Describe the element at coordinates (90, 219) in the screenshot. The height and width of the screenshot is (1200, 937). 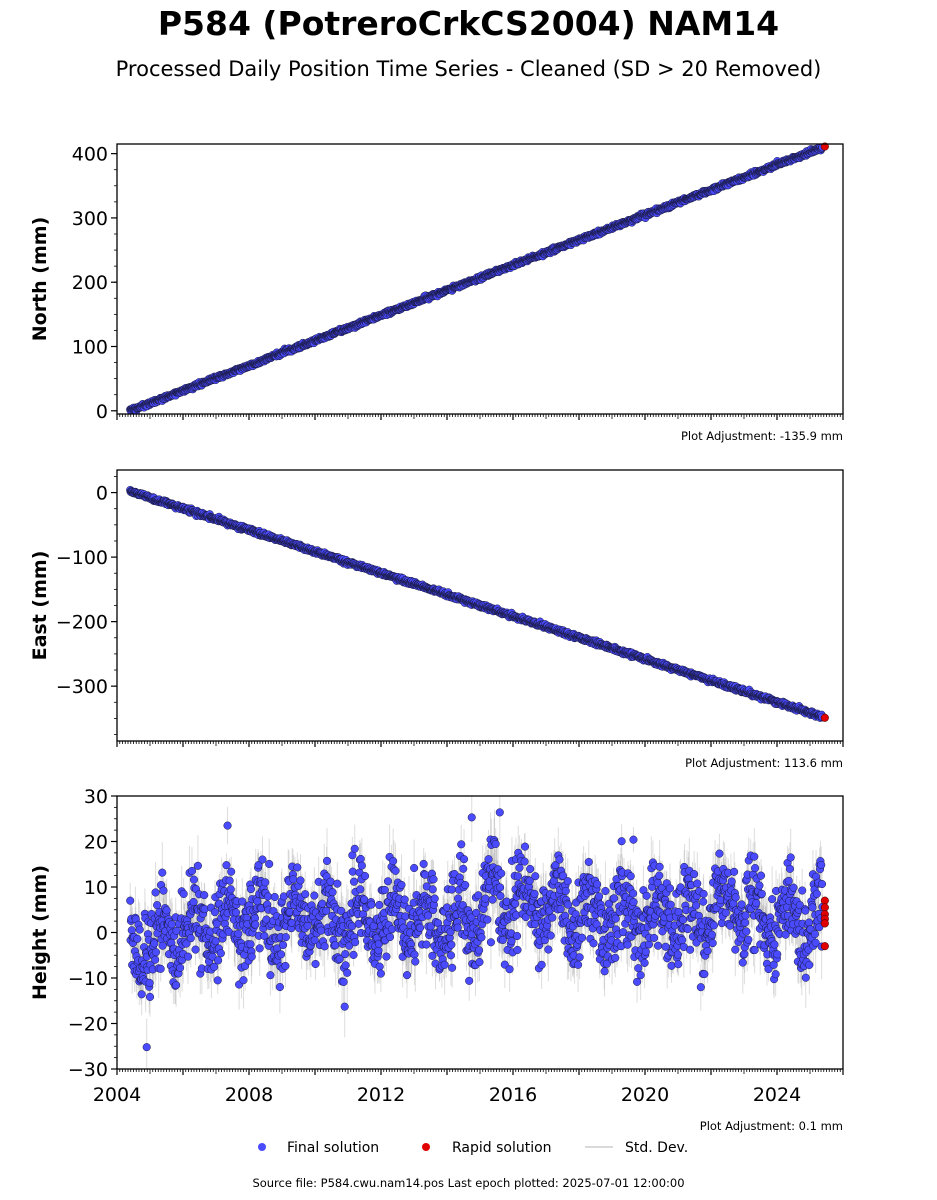
I see `y-tick-label: 300` at that location.